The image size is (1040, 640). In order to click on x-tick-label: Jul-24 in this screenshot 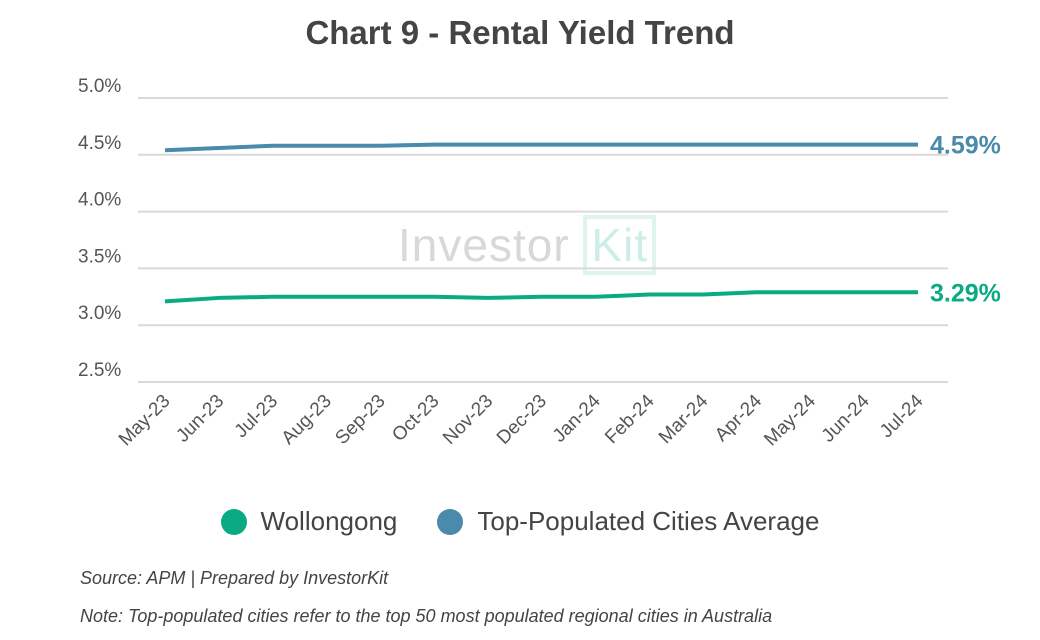, I will do `click(902, 416)`.